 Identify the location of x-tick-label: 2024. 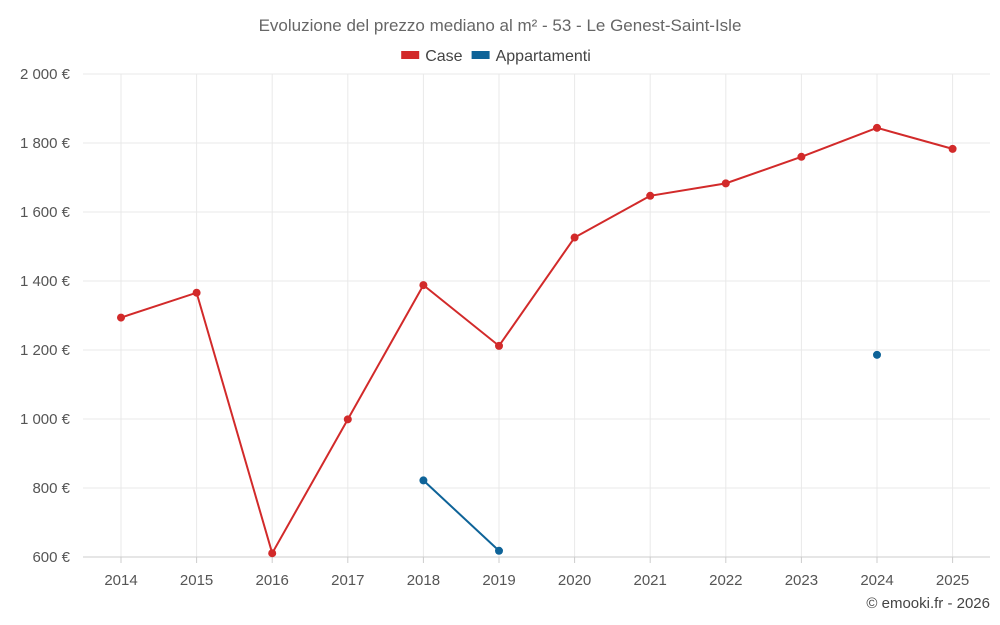
(876, 580).